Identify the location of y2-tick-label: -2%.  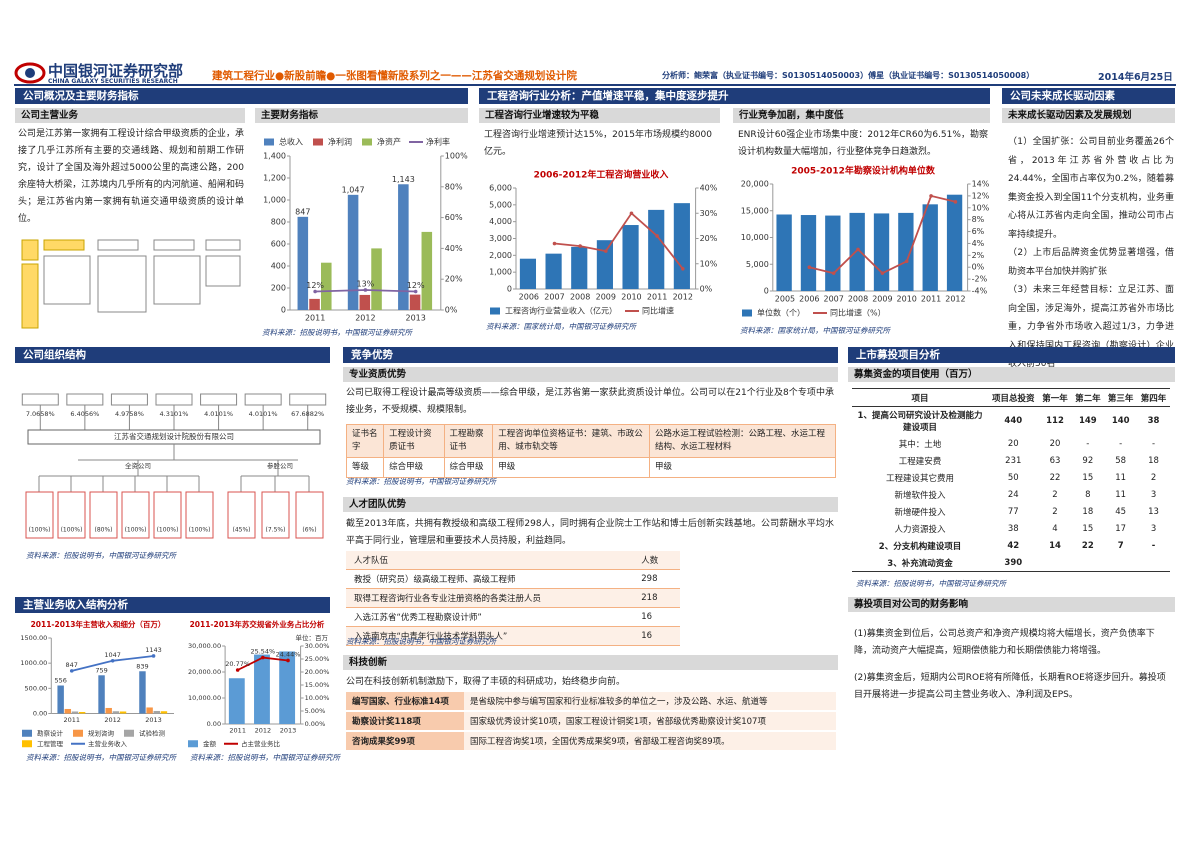
(980, 279).